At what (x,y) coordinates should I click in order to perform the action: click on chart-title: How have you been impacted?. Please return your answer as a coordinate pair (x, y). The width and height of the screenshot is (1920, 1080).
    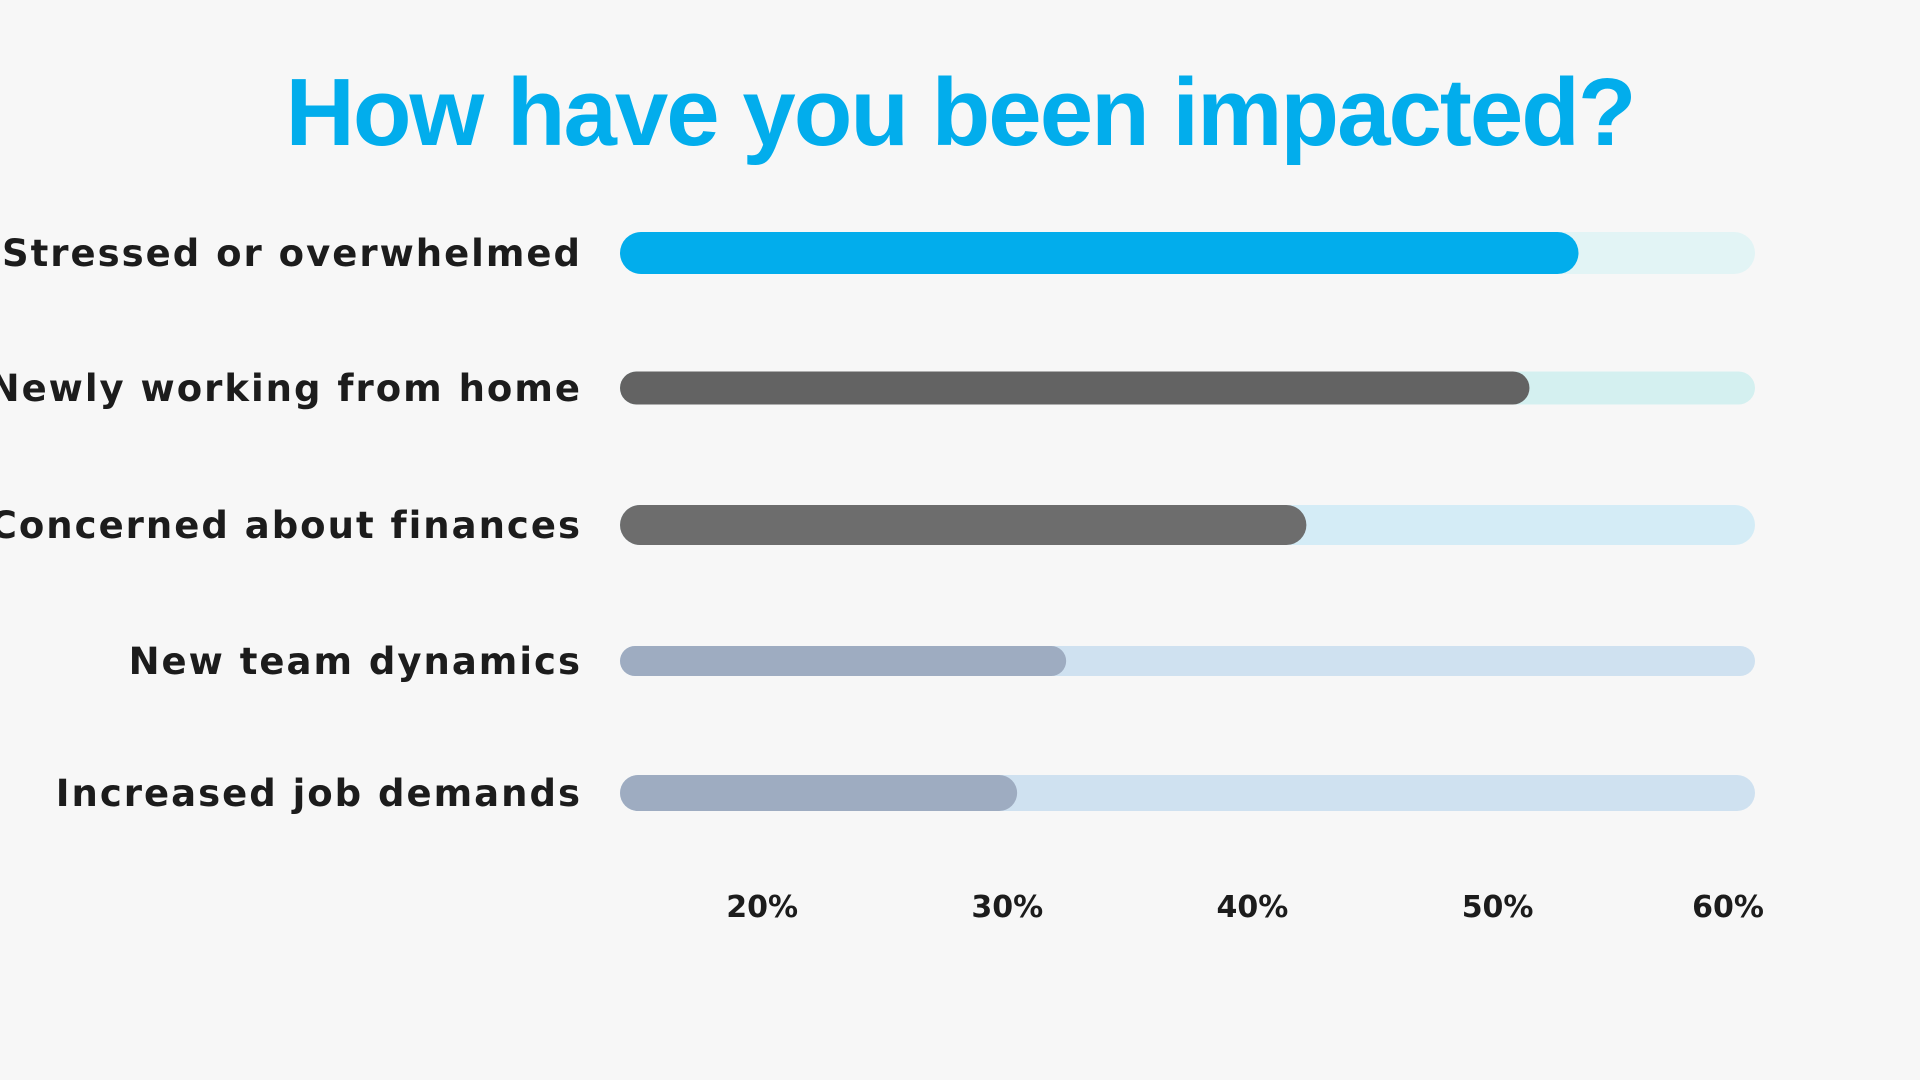
    Looking at the image, I should click on (961, 112).